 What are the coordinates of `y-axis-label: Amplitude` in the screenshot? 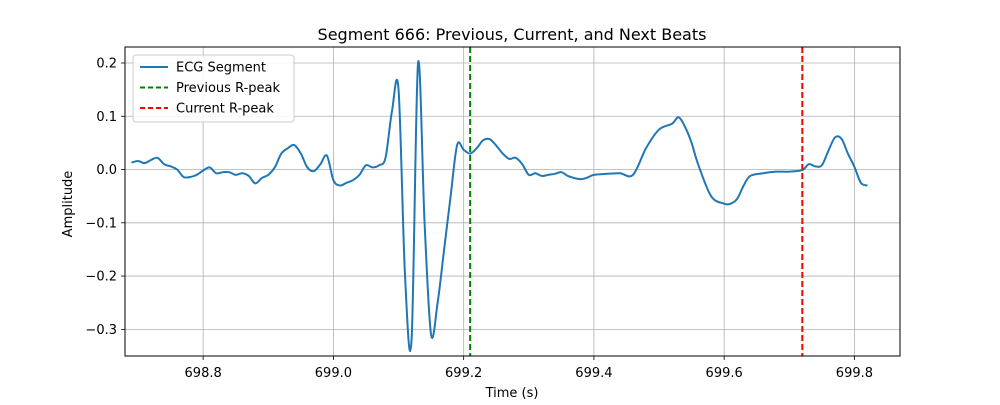 It's located at (68, 204).